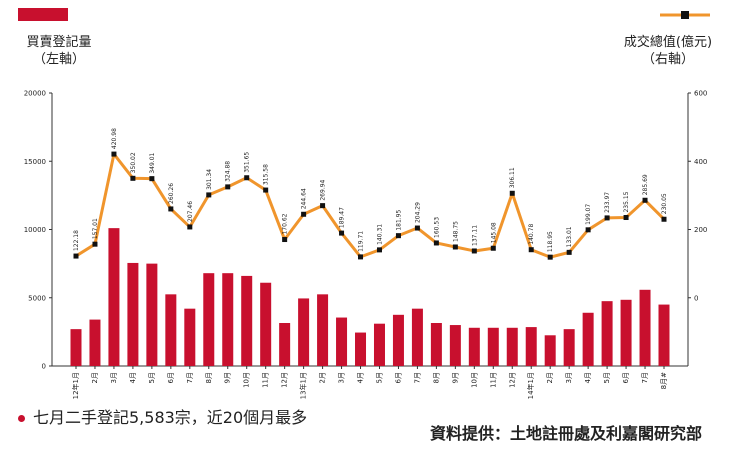  What do you see at coordinates (588, 214) in the screenshot?
I see `line-data-label: 199.07` at bounding box center [588, 214].